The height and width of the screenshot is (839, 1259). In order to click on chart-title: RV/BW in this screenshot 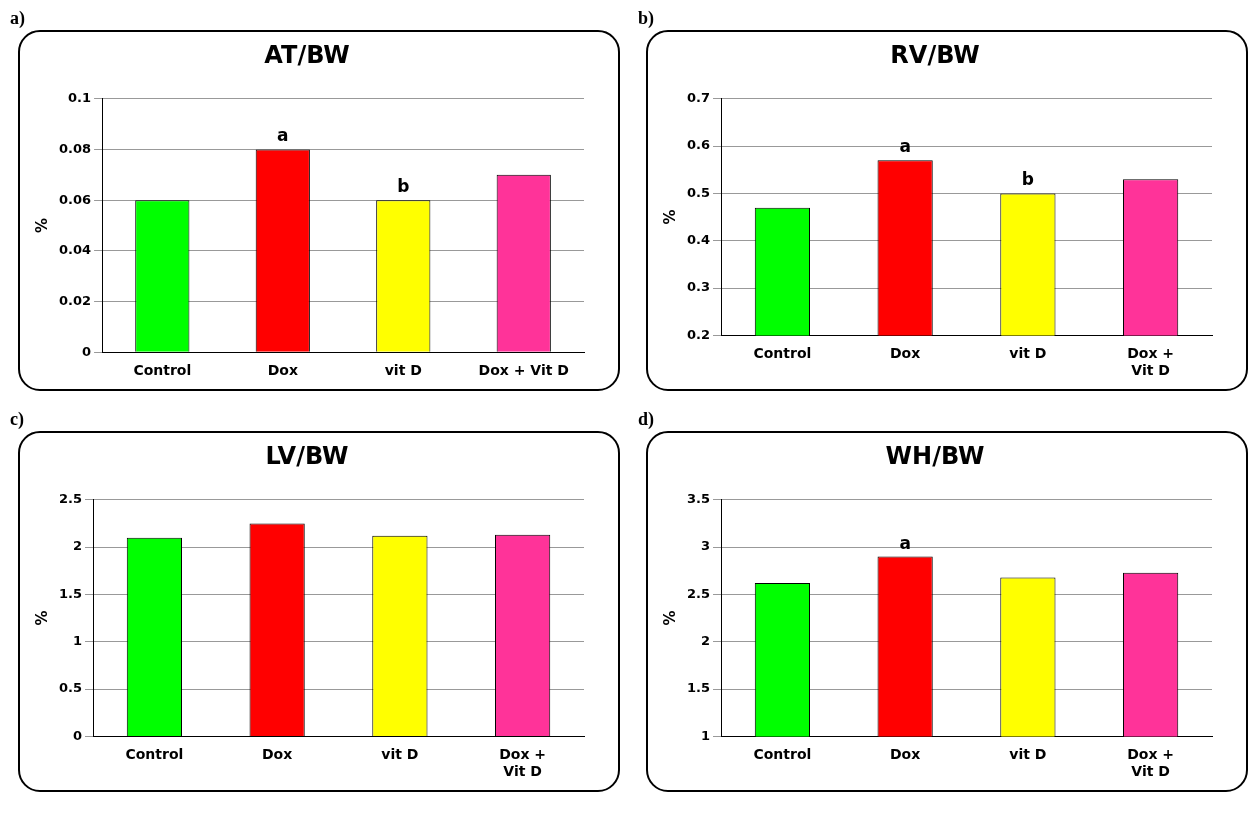, I will do `click(935, 54)`.